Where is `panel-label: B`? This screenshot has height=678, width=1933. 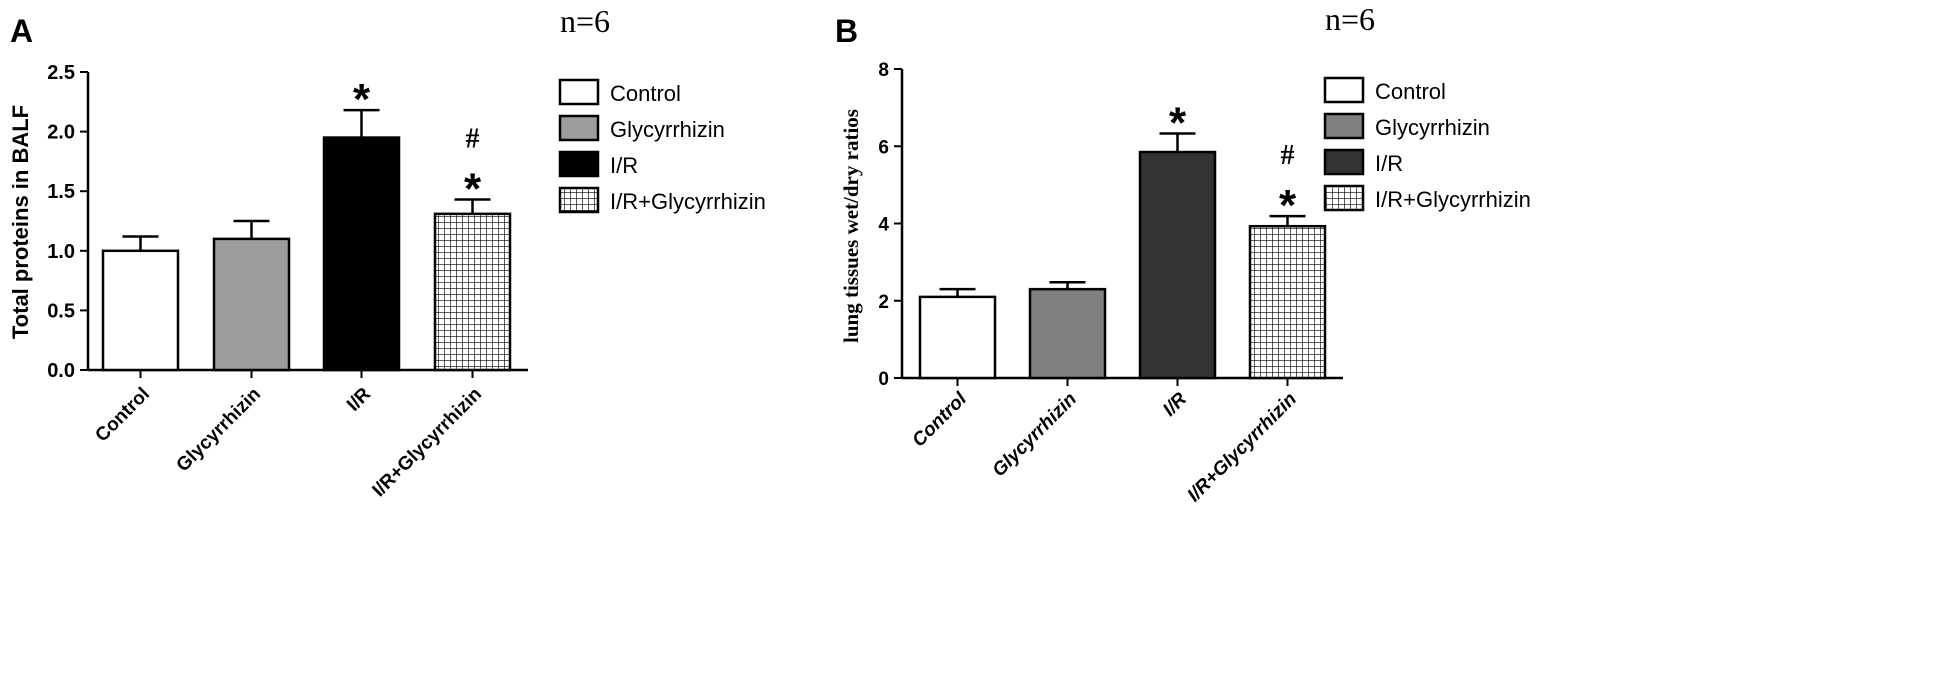
panel-label: B is located at coordinates (846, 31).